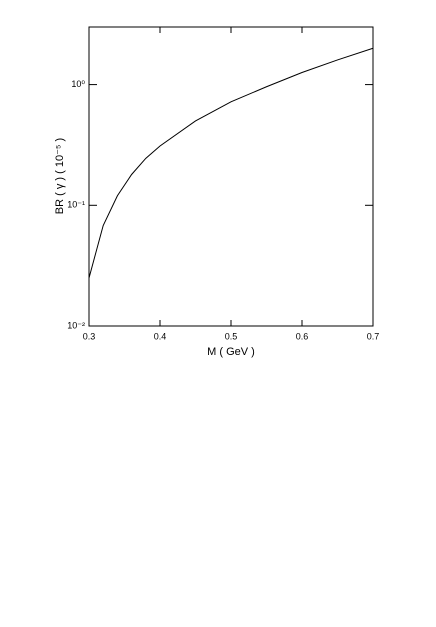 Image resolution: width=436 pixels, height=627 pixels. What do you see at coordinates (160, 336) in the screenshot?
I see `x-tick-label: 0.4` at bounding box center [160, 336].